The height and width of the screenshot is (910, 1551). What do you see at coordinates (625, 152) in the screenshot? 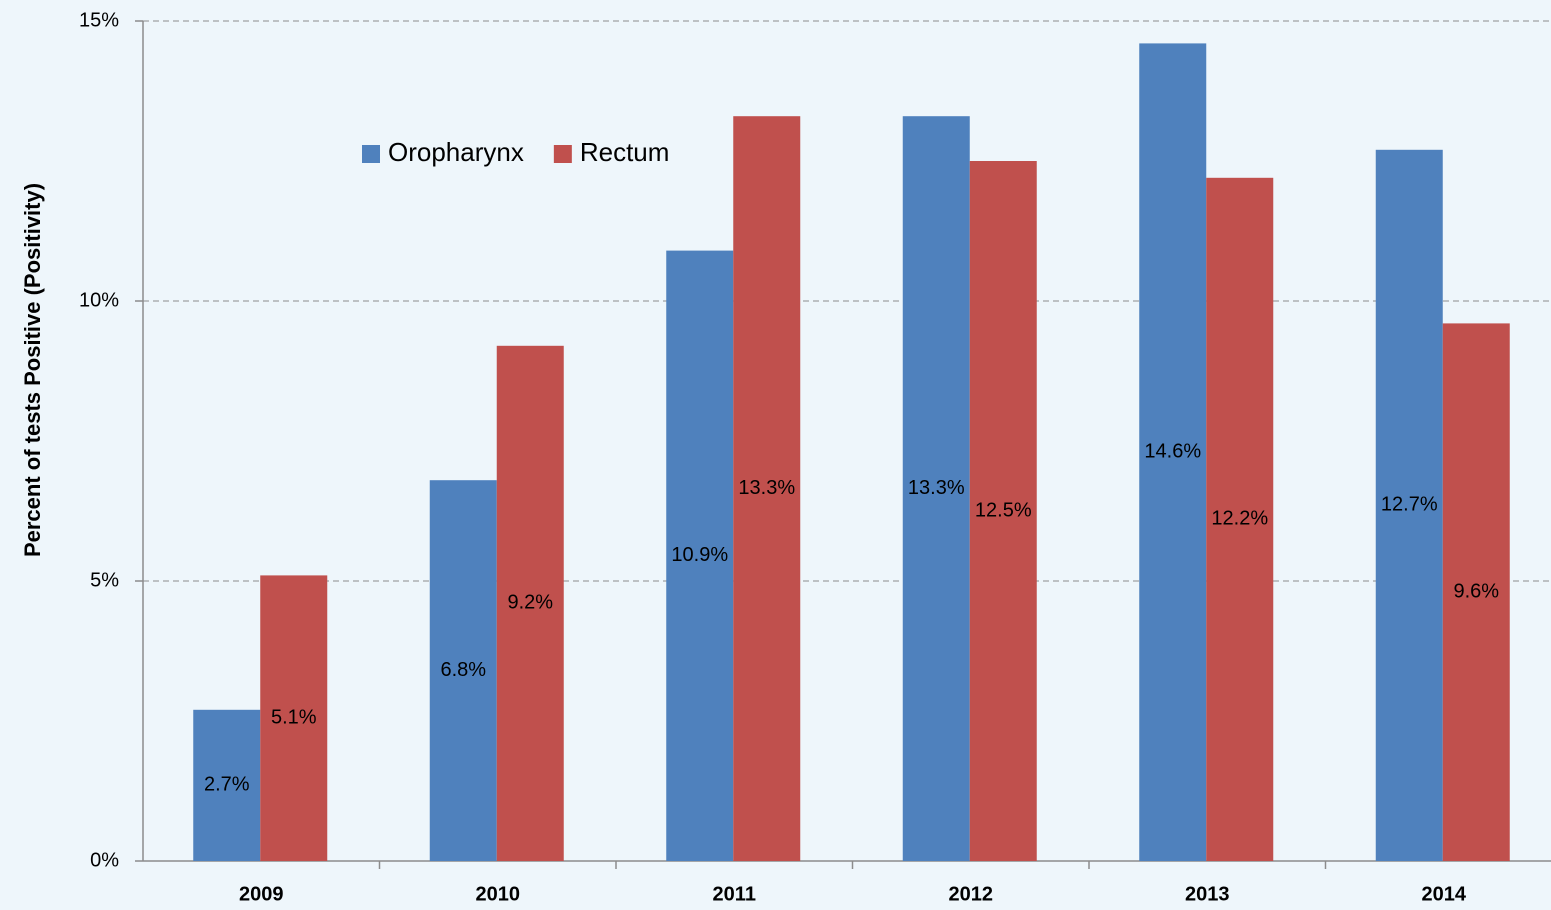
I see `legend-label: Rectum` at bounding box center [625, 152].